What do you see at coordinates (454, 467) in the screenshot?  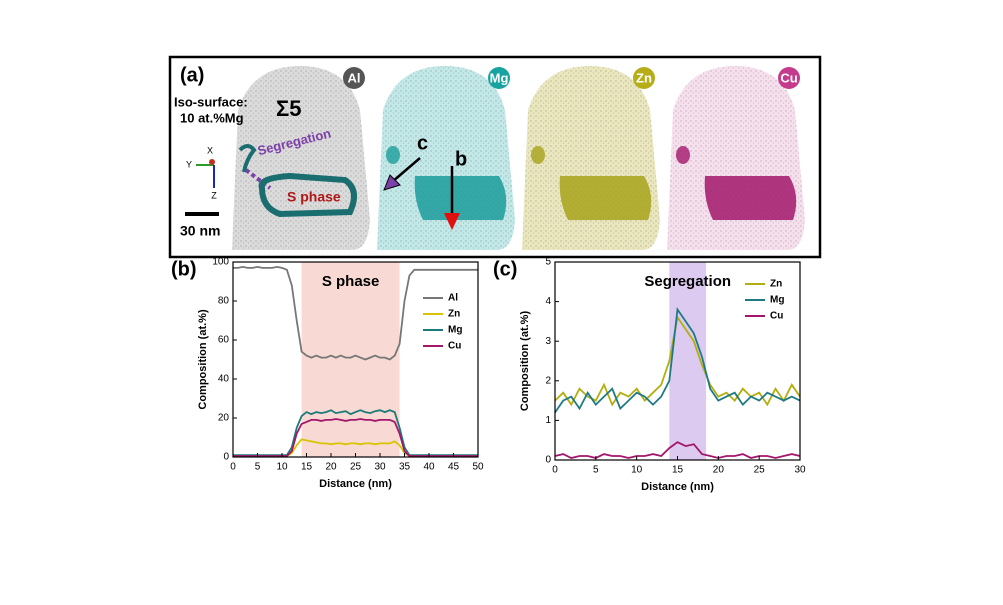 I see `x-tick-label: 45` at bounding box center [454, 467].